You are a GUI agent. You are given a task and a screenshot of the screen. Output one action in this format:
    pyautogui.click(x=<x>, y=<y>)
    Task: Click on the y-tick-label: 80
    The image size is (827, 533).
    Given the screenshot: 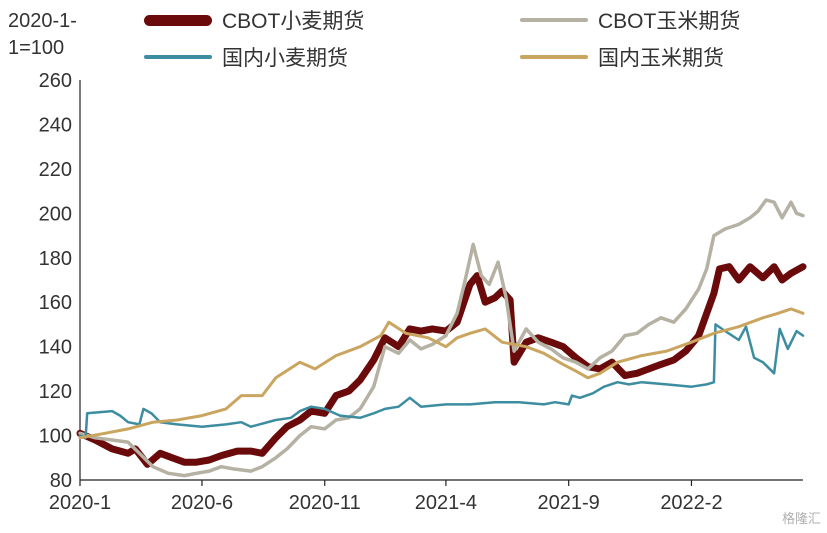 What is the action you would take?
    pyautogui.click(x=61, y=481)
    